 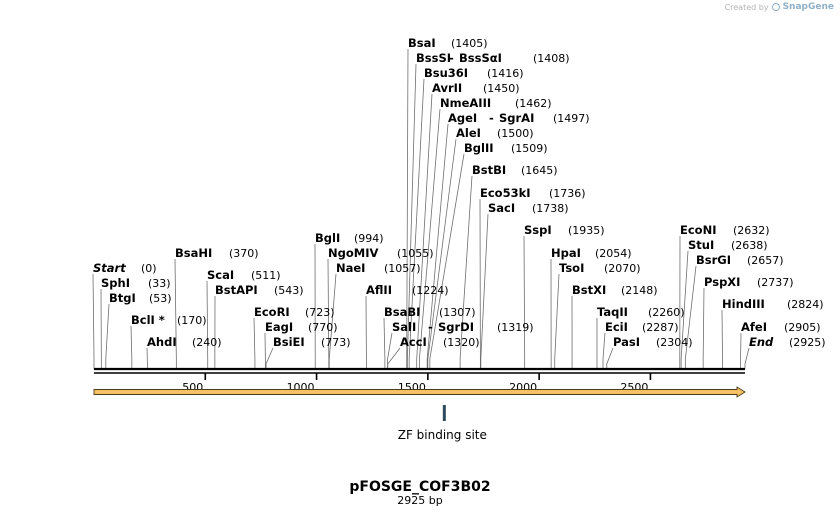 What do you see at coordinates (765, 260) in the screenshot?
I see `site-position-bsrgi: (2657)` at bounding box center [765, 260].